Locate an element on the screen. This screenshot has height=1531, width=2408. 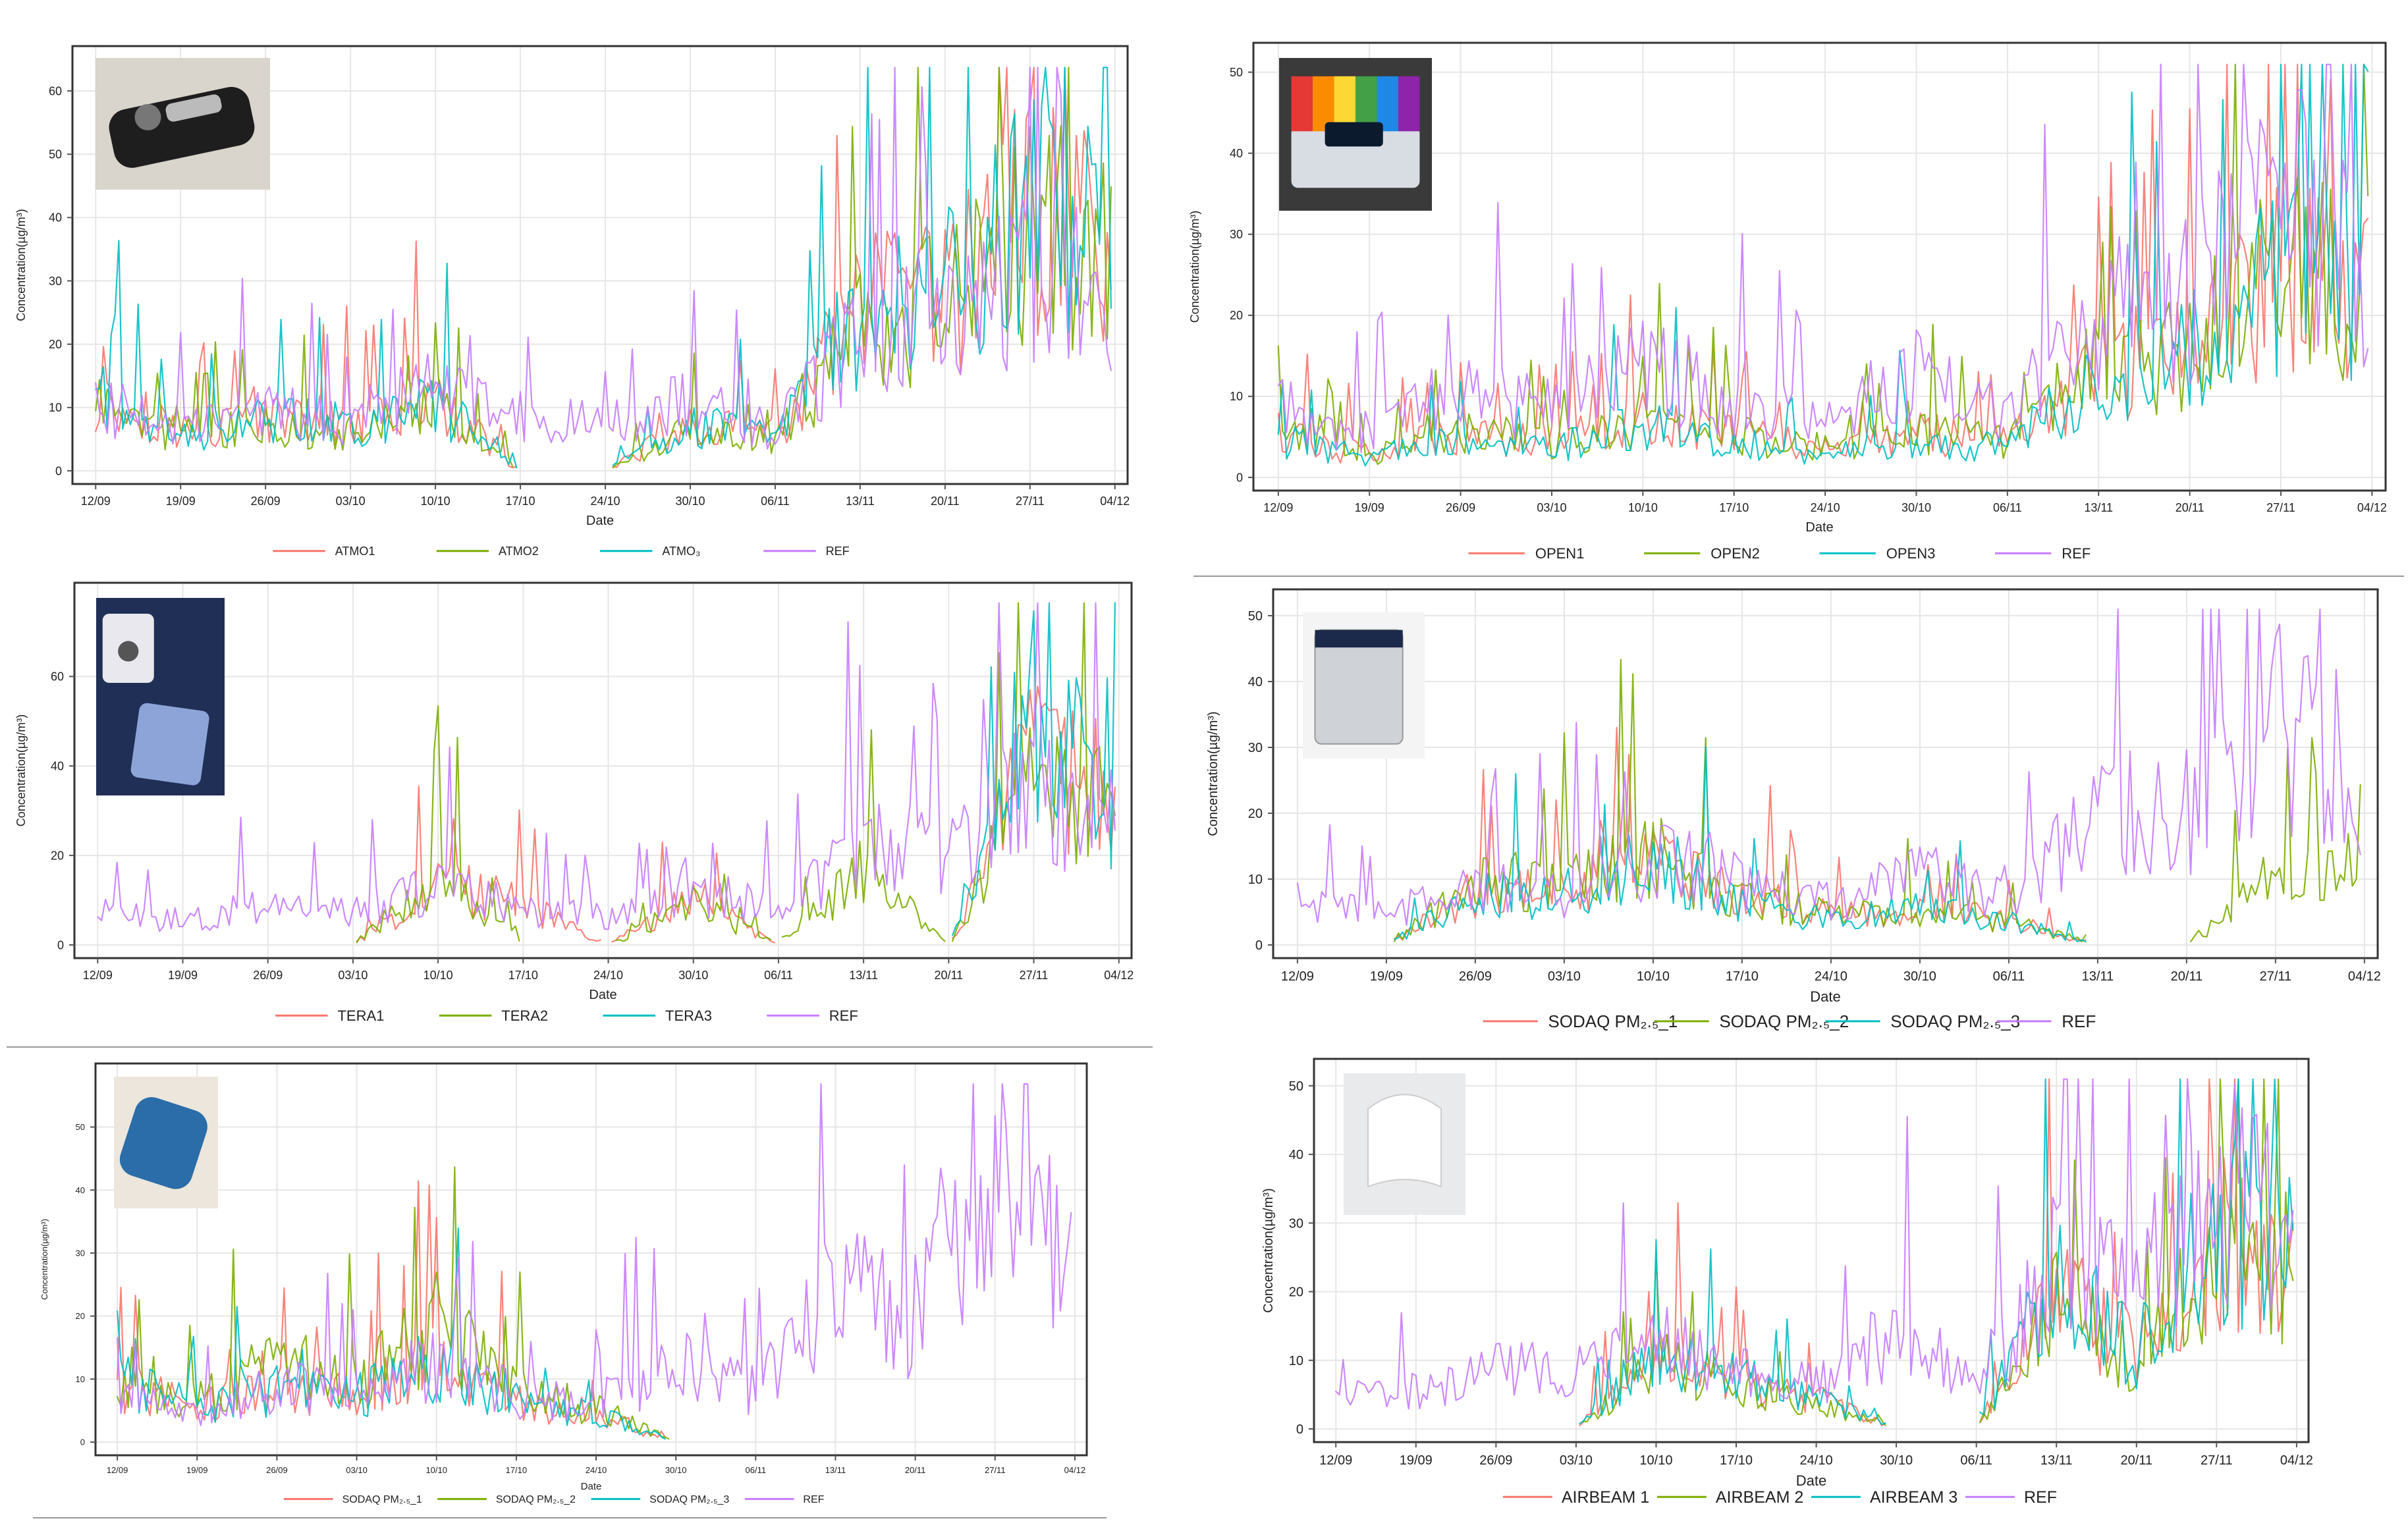
legend-entry: ATMO2 is located at coordinates (519, 551).